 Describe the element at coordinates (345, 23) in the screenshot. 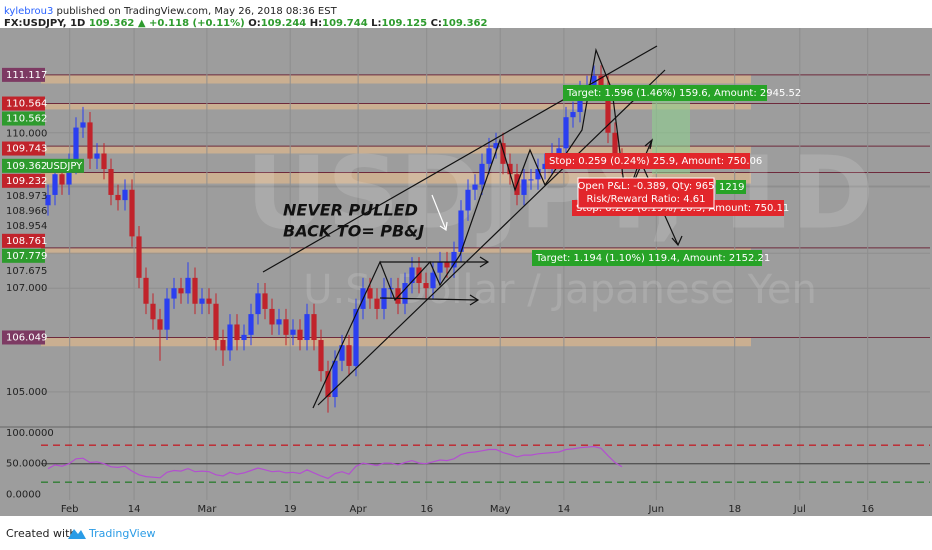

I see `h: 109.744` at that location.